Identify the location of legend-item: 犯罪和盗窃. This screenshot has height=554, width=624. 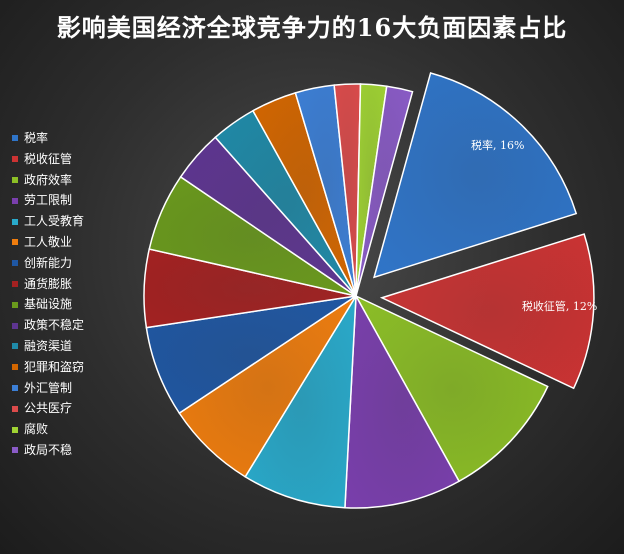
(48, 367).